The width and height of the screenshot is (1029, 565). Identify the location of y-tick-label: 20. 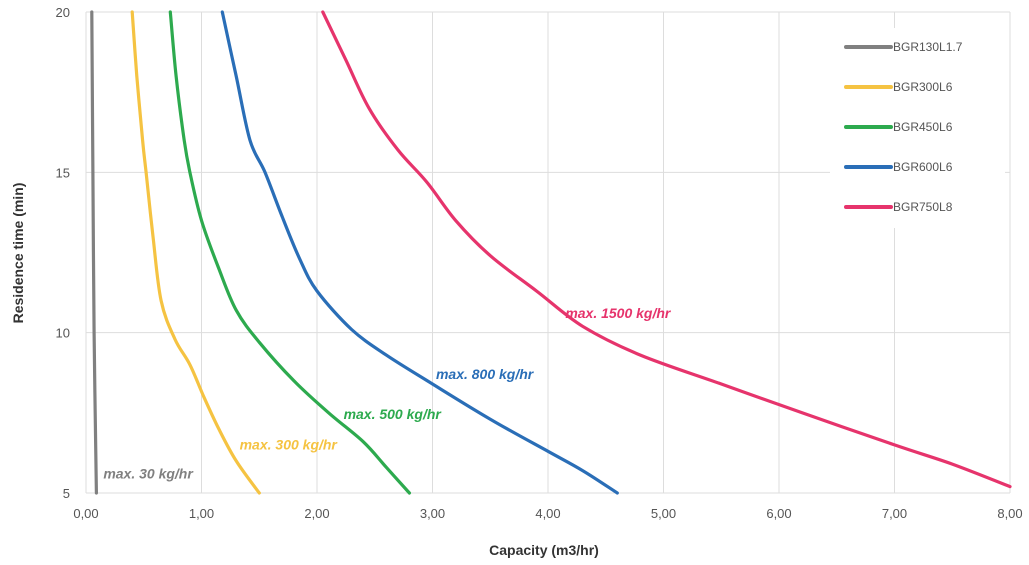
(63, 12).